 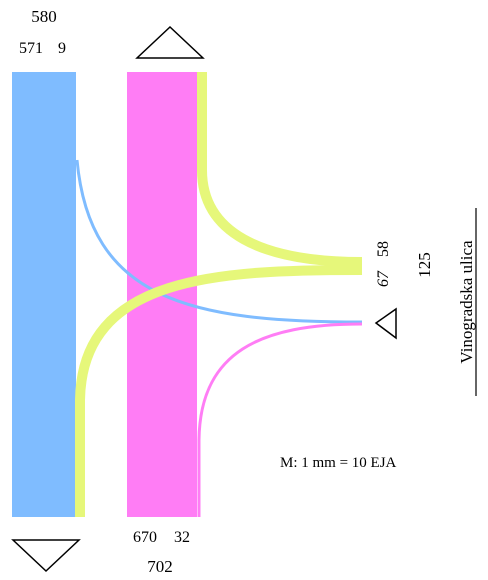 What do you see at coordinates (383, 278) in the screenshot?
I see `right-split-a-label: 67` at bounding box center [383, 278].